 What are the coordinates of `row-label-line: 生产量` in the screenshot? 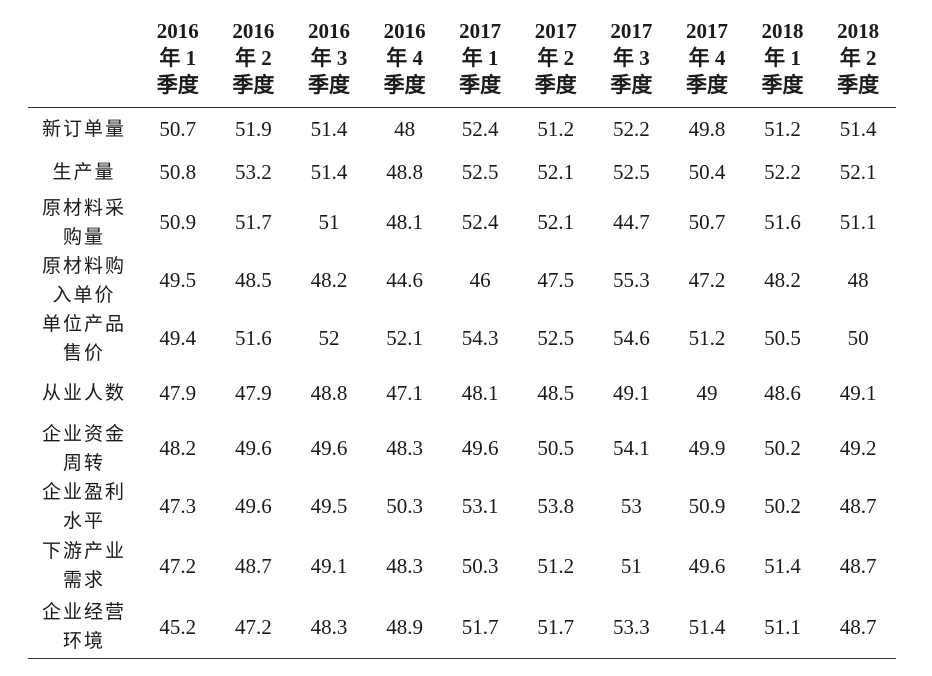 It's located at (84, 172).